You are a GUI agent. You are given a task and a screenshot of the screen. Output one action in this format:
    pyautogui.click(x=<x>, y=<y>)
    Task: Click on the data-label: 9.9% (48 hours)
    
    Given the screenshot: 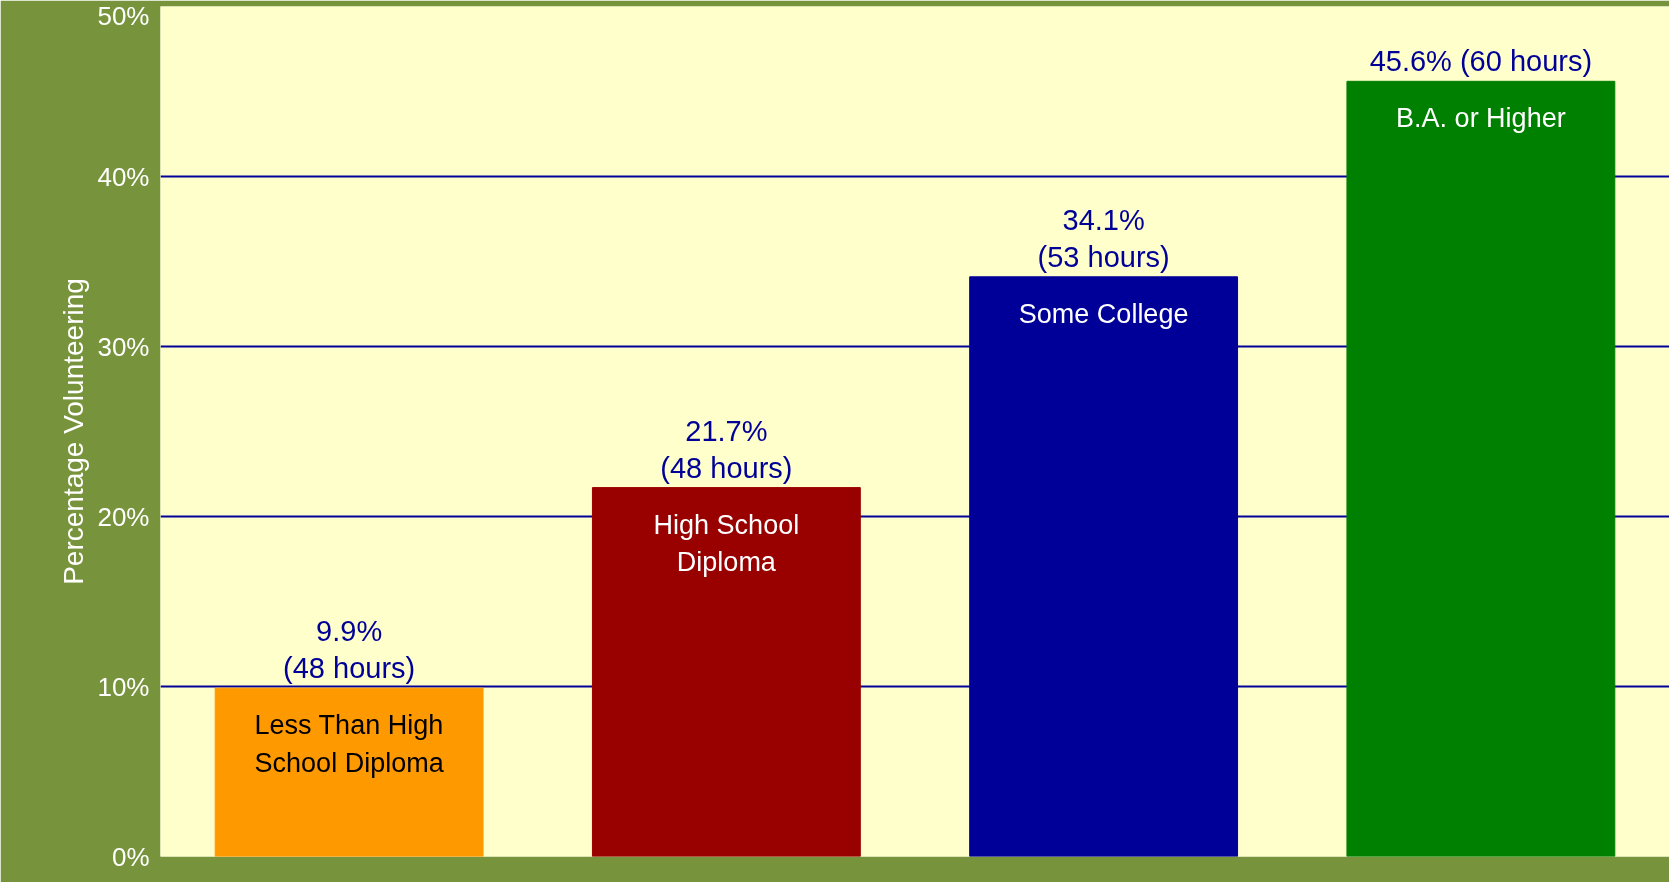 What is the action you would take?
    pyautogui.click(x=349, y=650)
    